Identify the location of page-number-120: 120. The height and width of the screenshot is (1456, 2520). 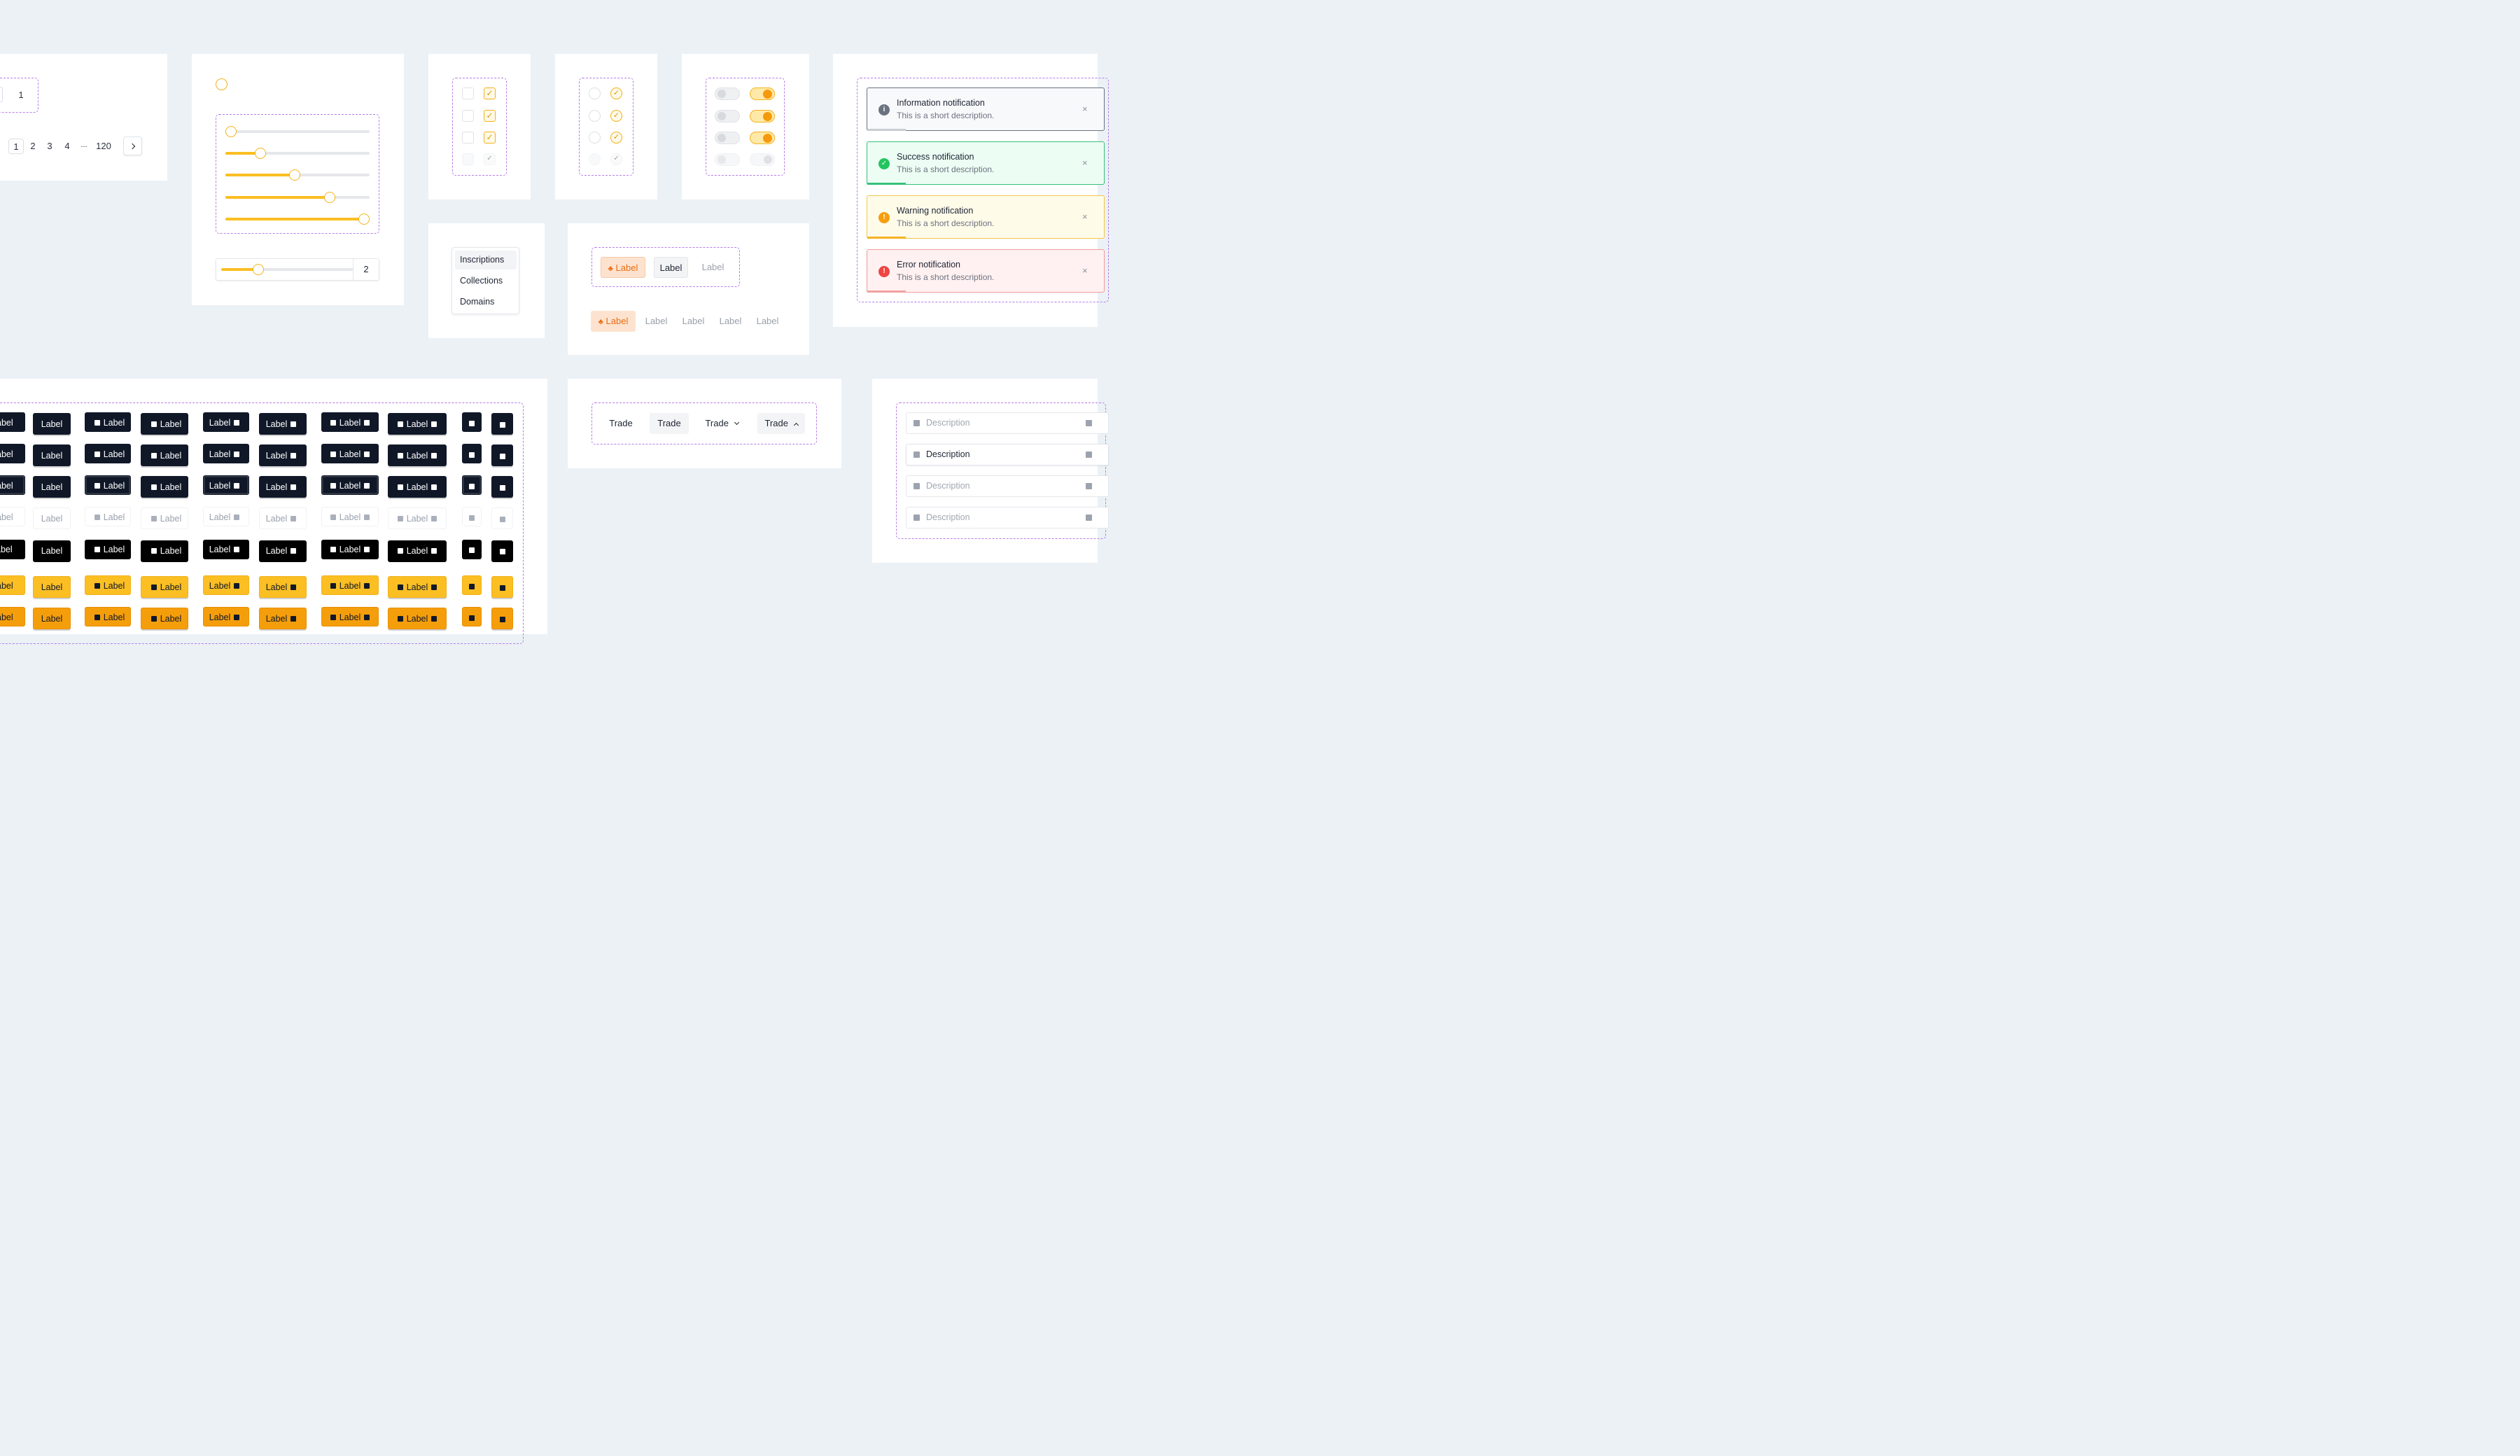
(103, 146).